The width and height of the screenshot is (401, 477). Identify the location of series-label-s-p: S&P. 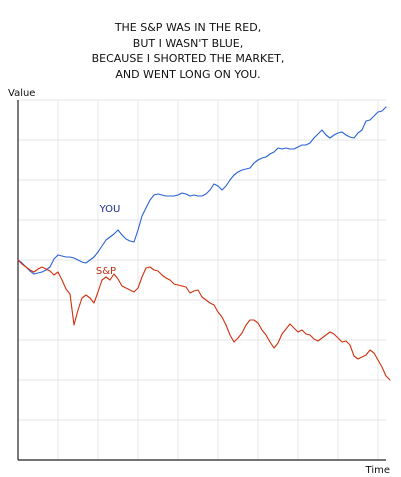
(106, 271).